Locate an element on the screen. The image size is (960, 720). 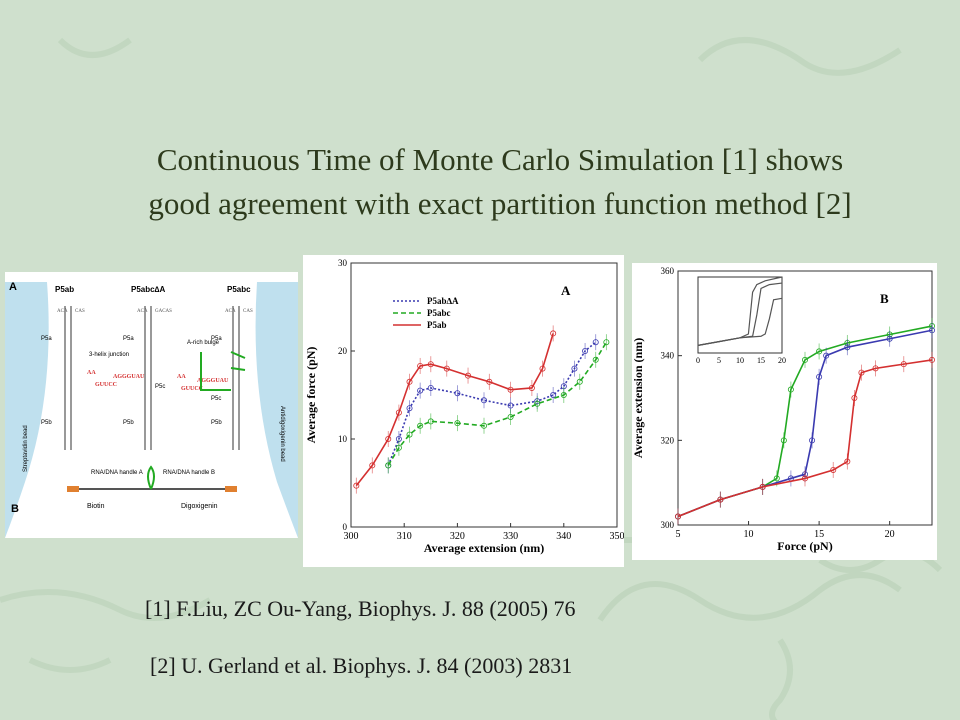
legend-label-1: P5abc is located at coordinates (439, 313).